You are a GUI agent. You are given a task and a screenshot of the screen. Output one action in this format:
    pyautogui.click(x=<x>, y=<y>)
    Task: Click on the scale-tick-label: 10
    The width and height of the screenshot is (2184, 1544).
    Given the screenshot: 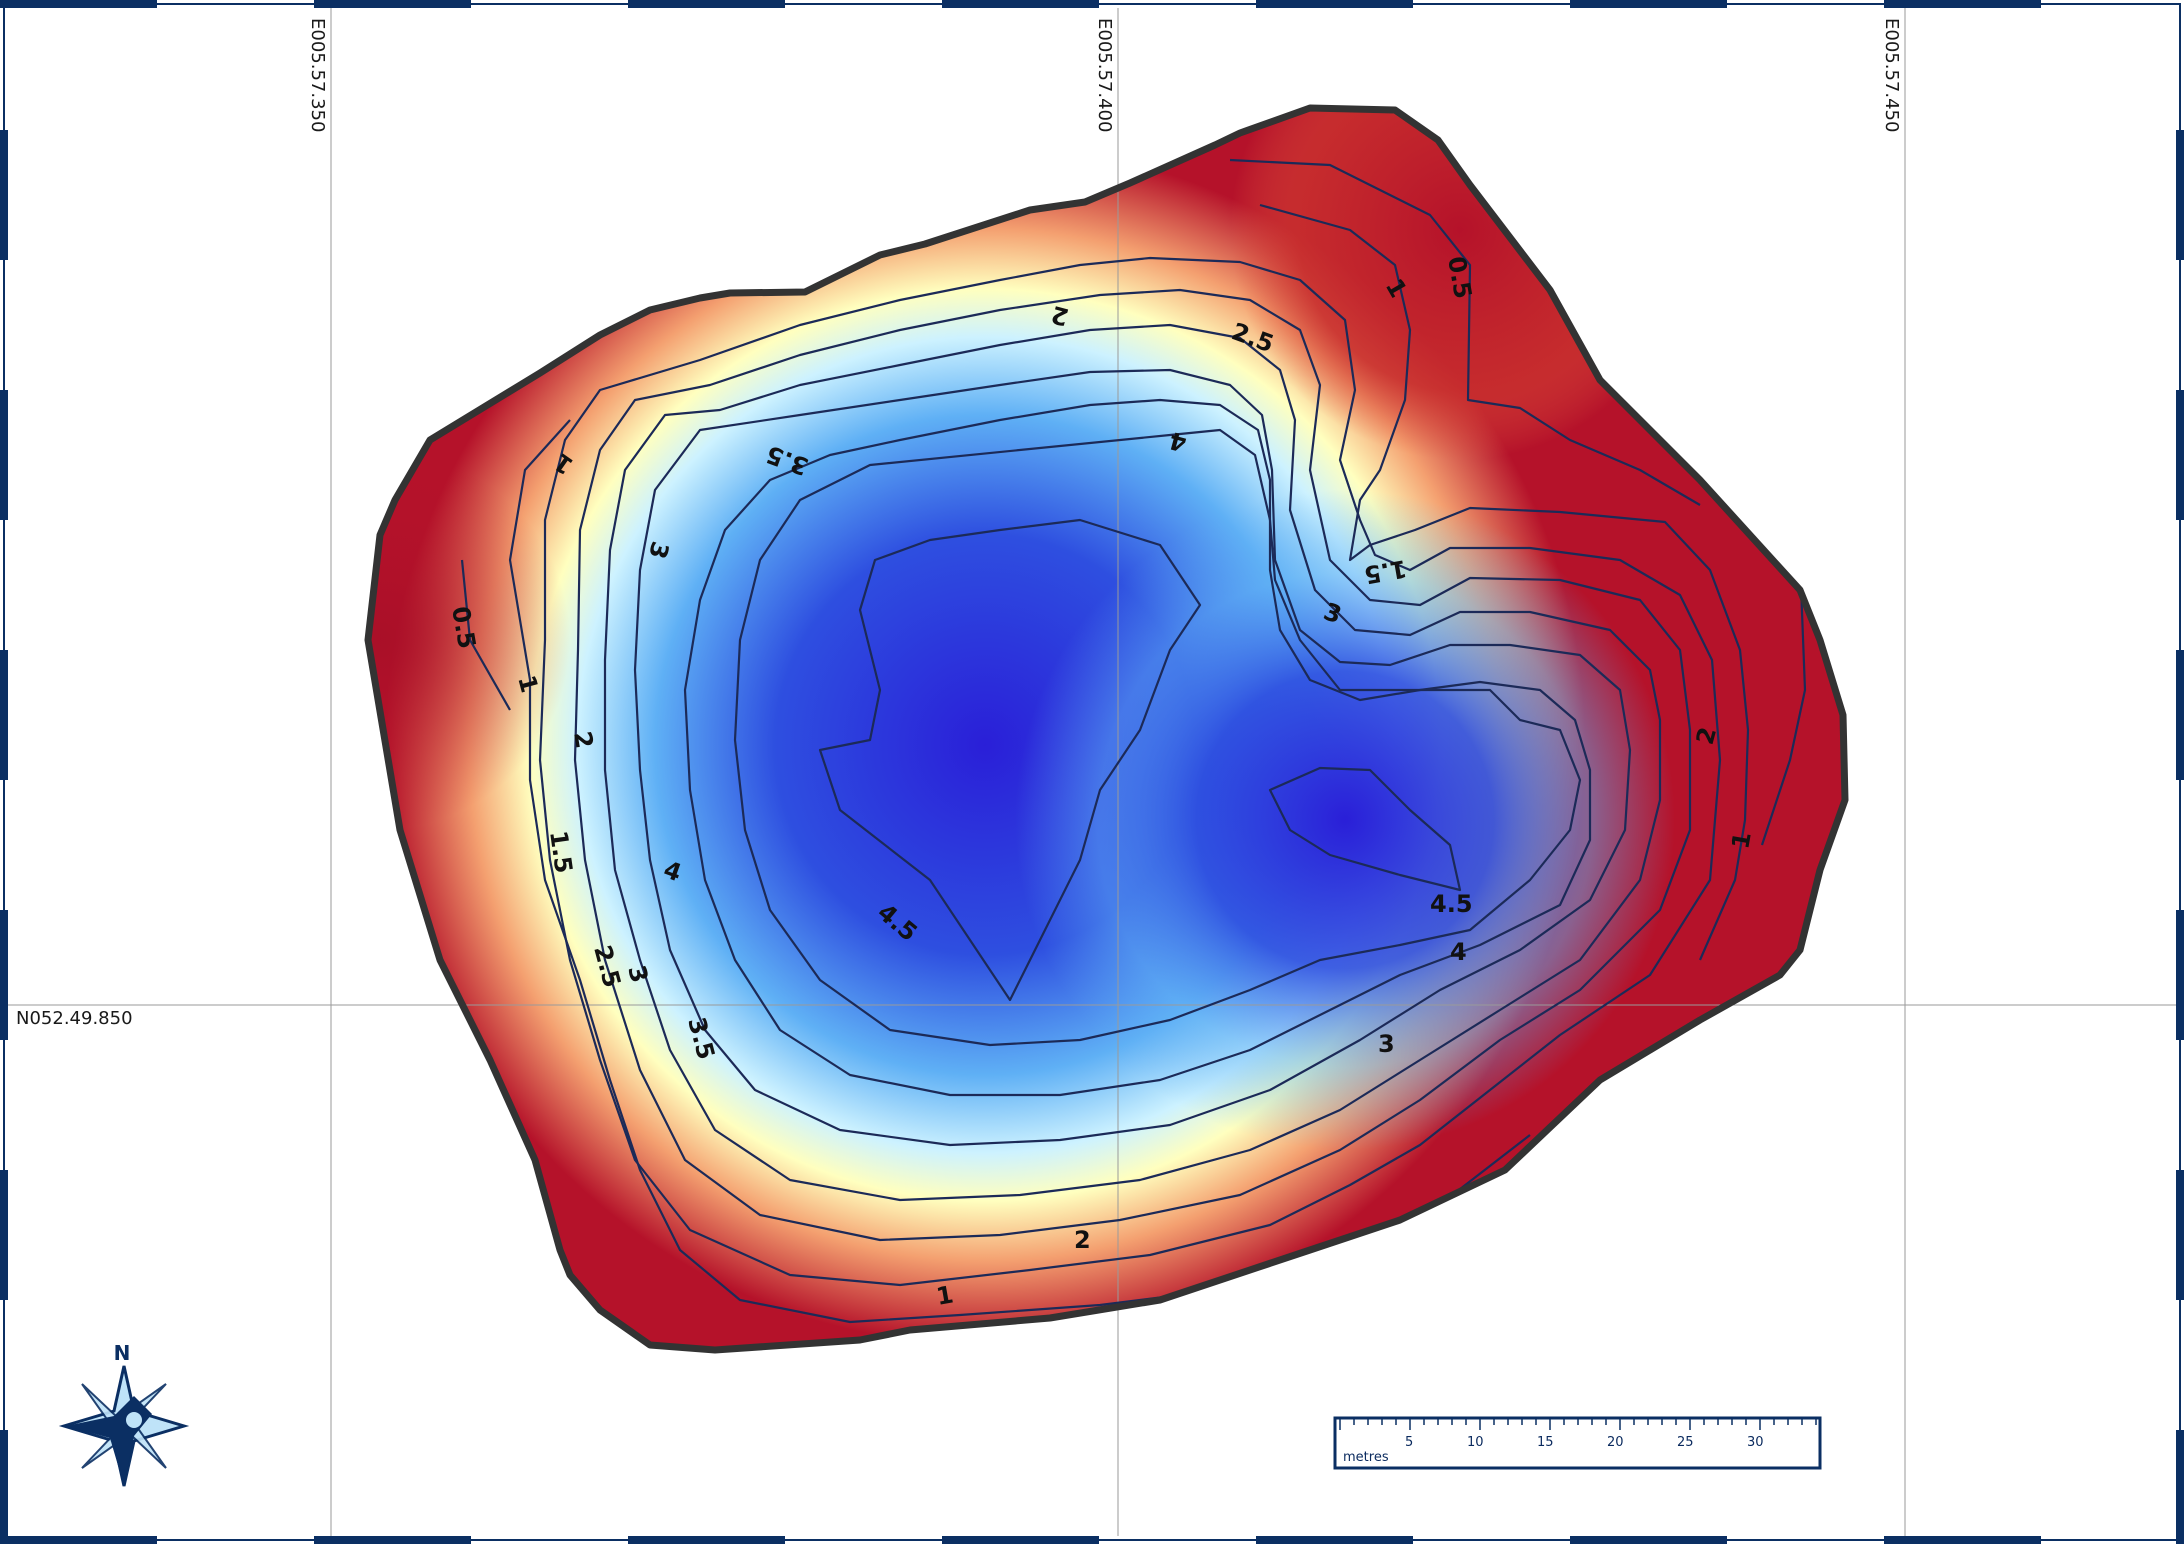 What is the action you would take?
    pyautogui.click(x=1475, y=1442)
    